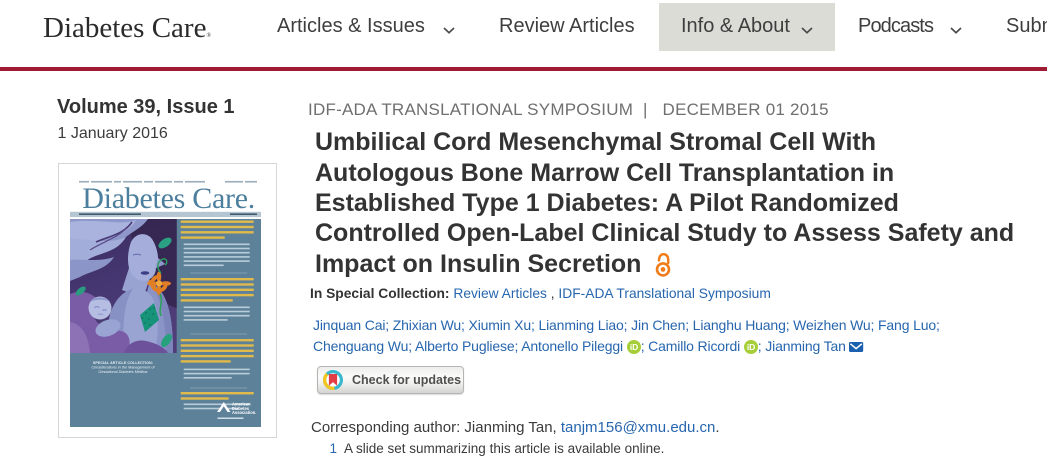  Describe the element at coordinates (123, 368) in the screenshot. I see `svg-text:Considerations in the Manageme: Considerations in the Management of` at that location.